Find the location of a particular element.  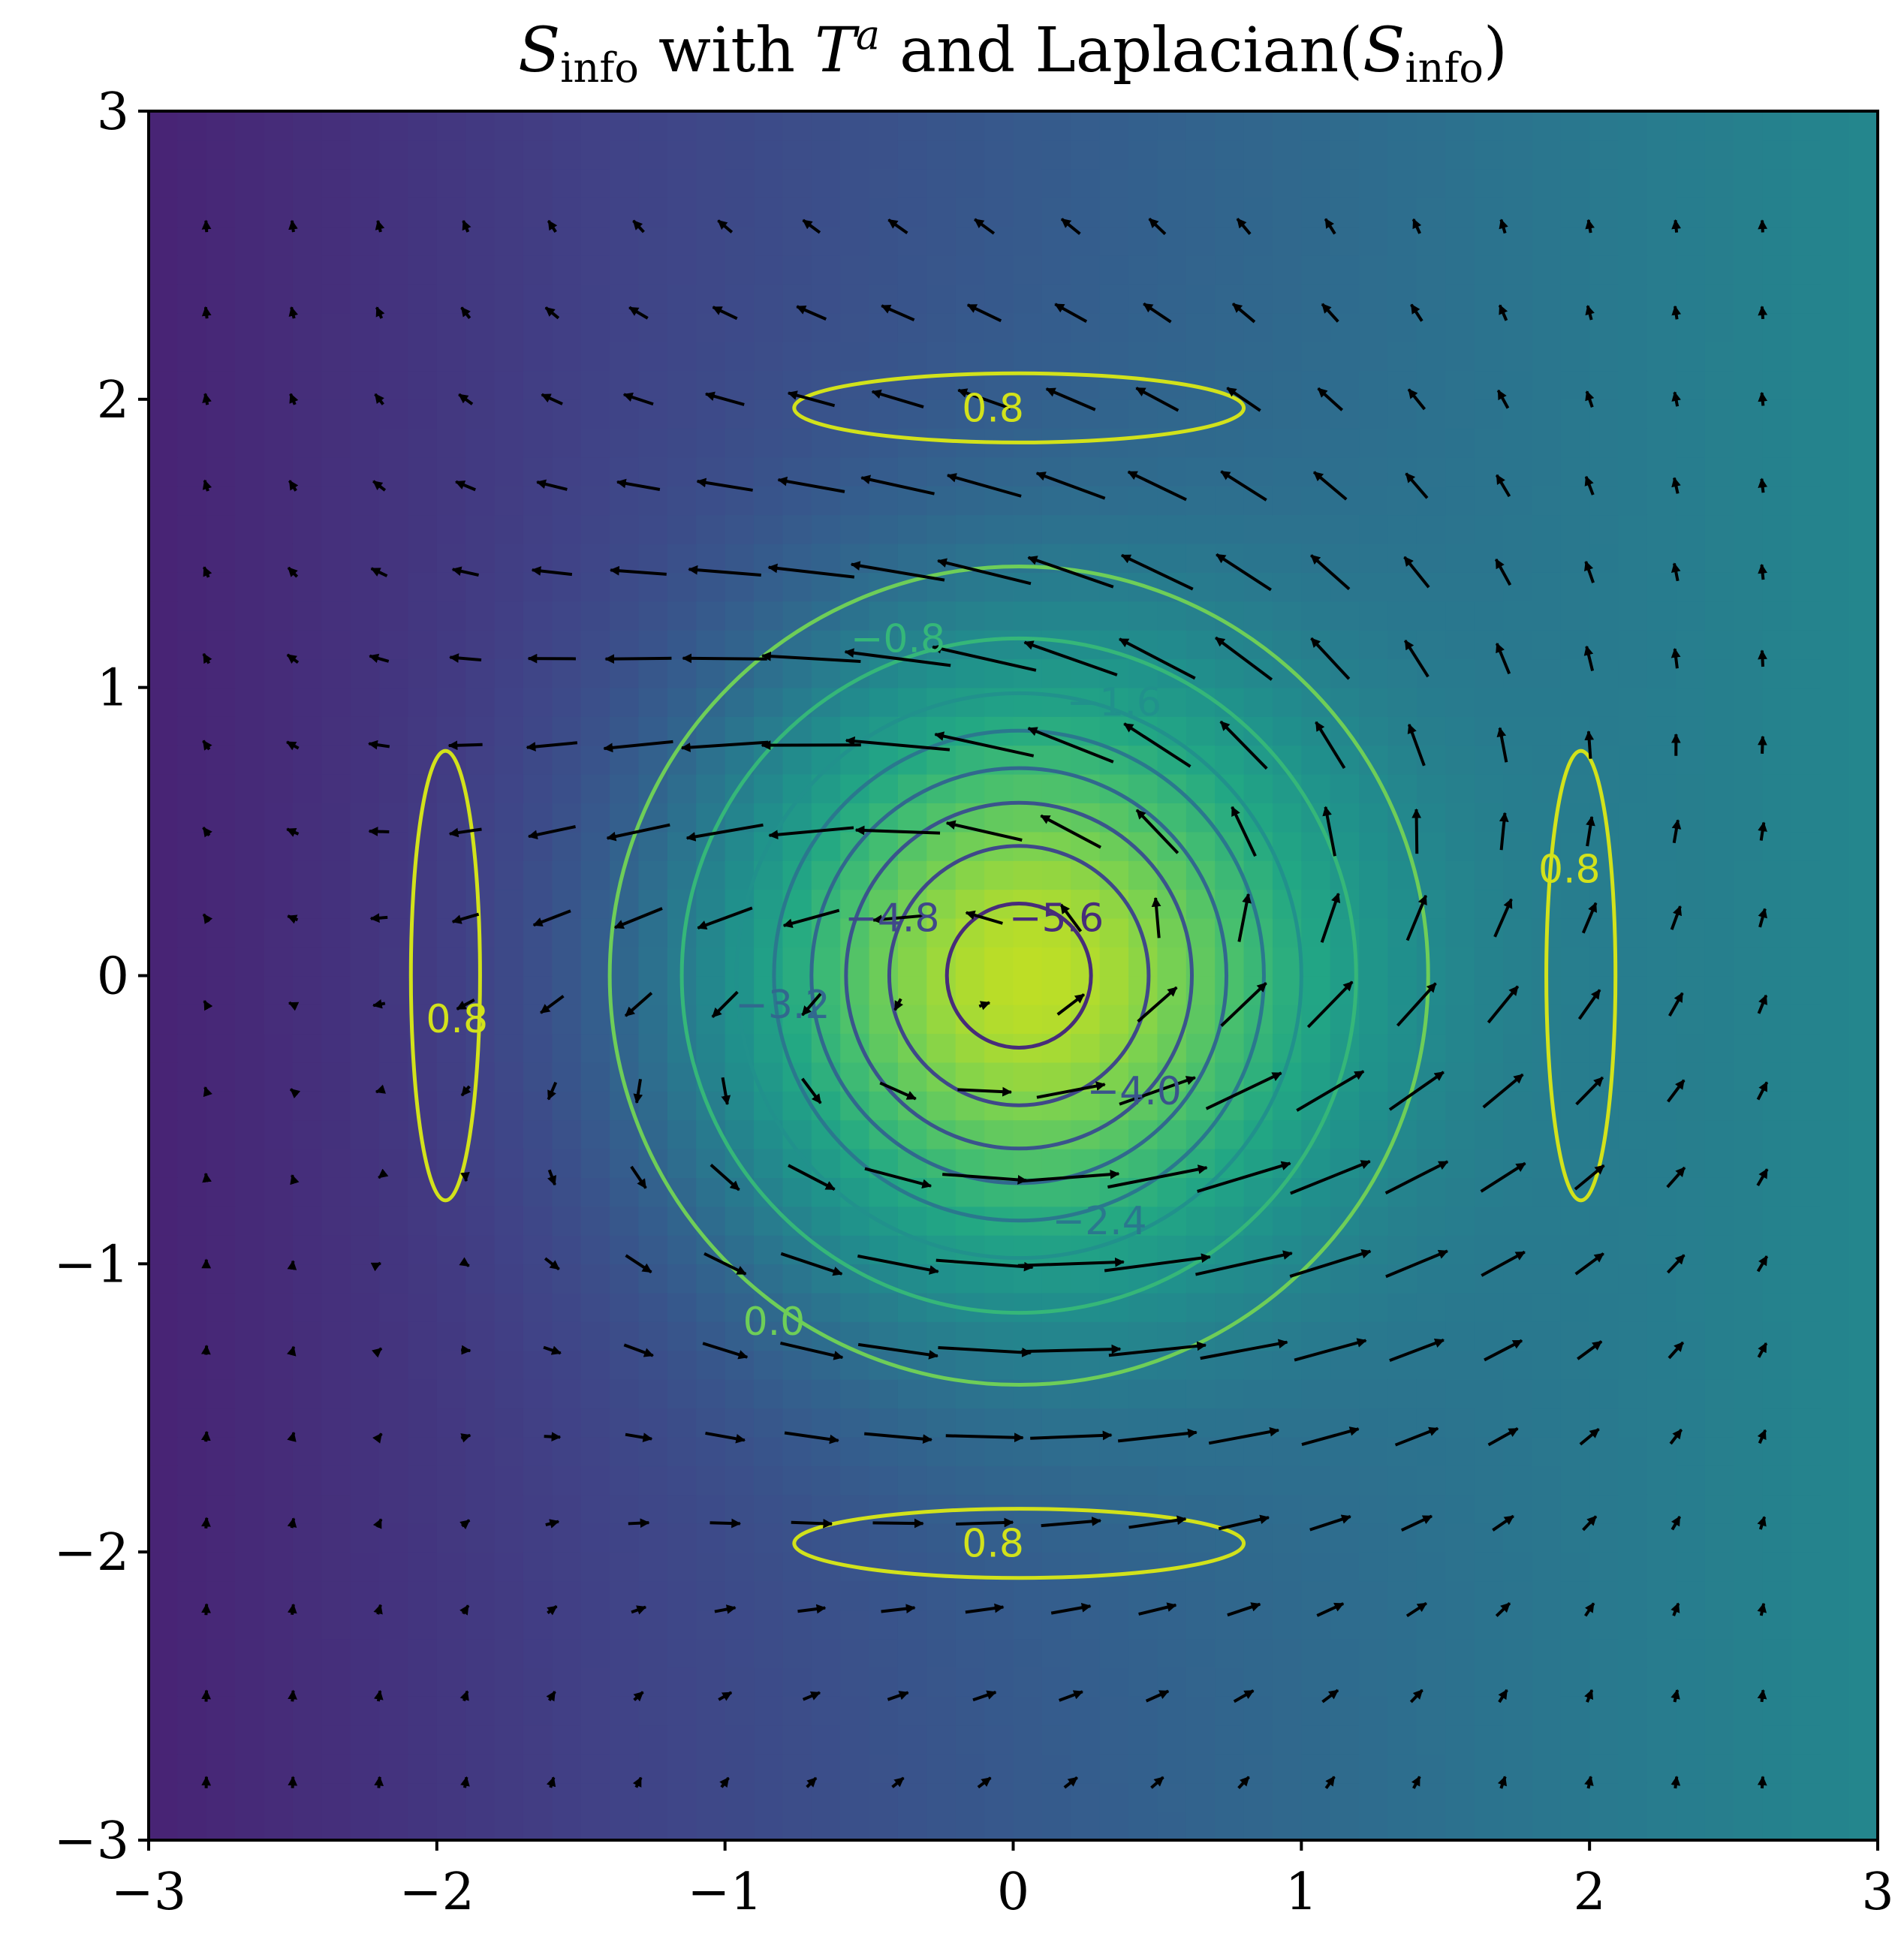

contour-label: 0.8 is located at coordinates (1569, 869).